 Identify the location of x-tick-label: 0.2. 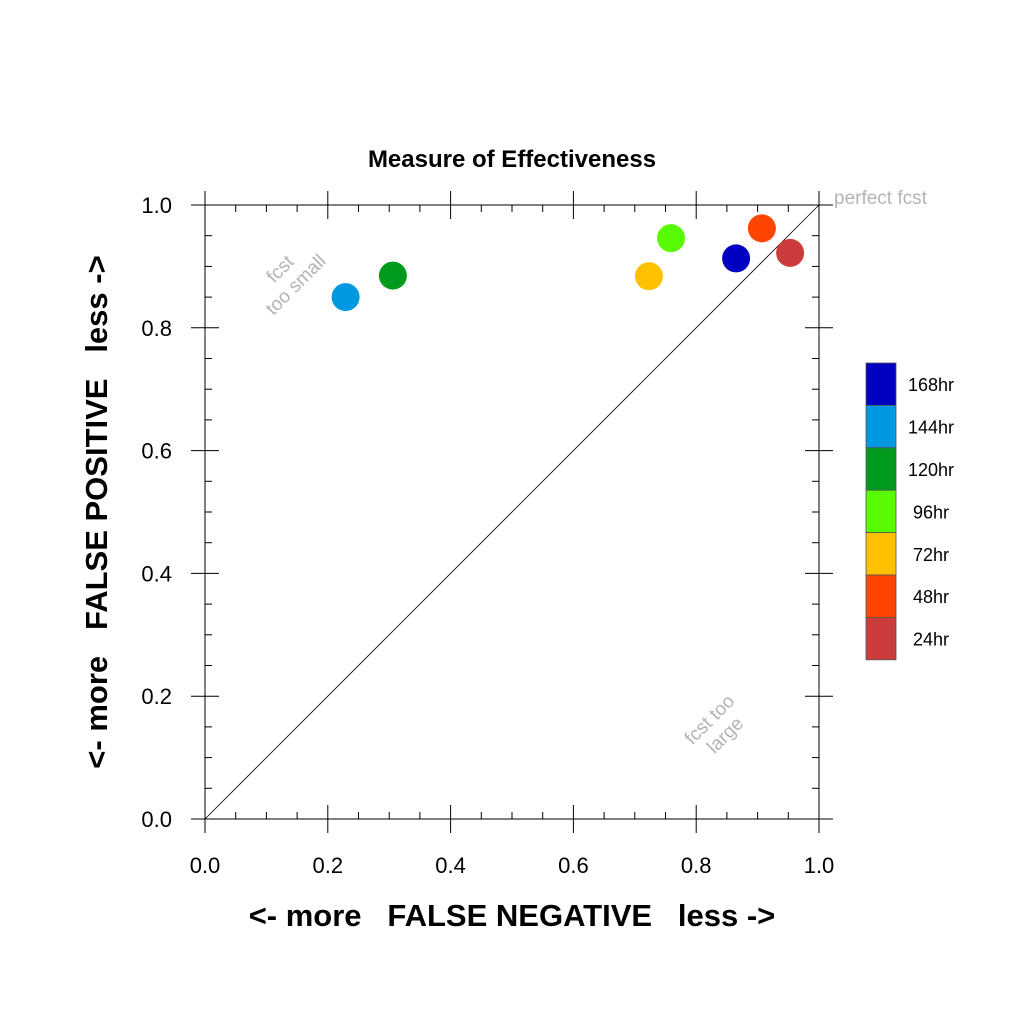
(328, 865).